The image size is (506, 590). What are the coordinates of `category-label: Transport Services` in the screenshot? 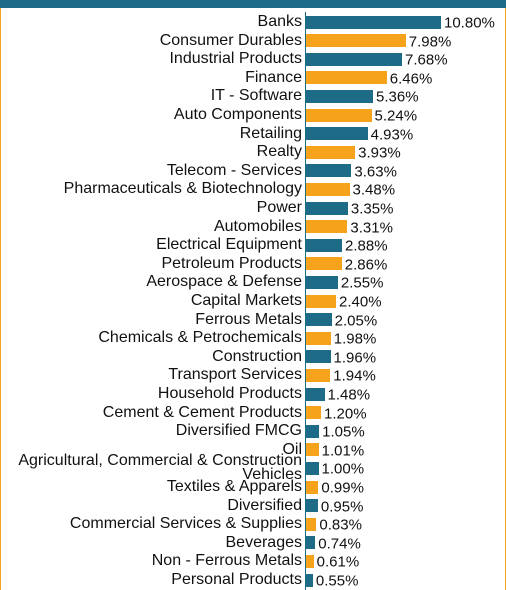 It's located at (235, 375).